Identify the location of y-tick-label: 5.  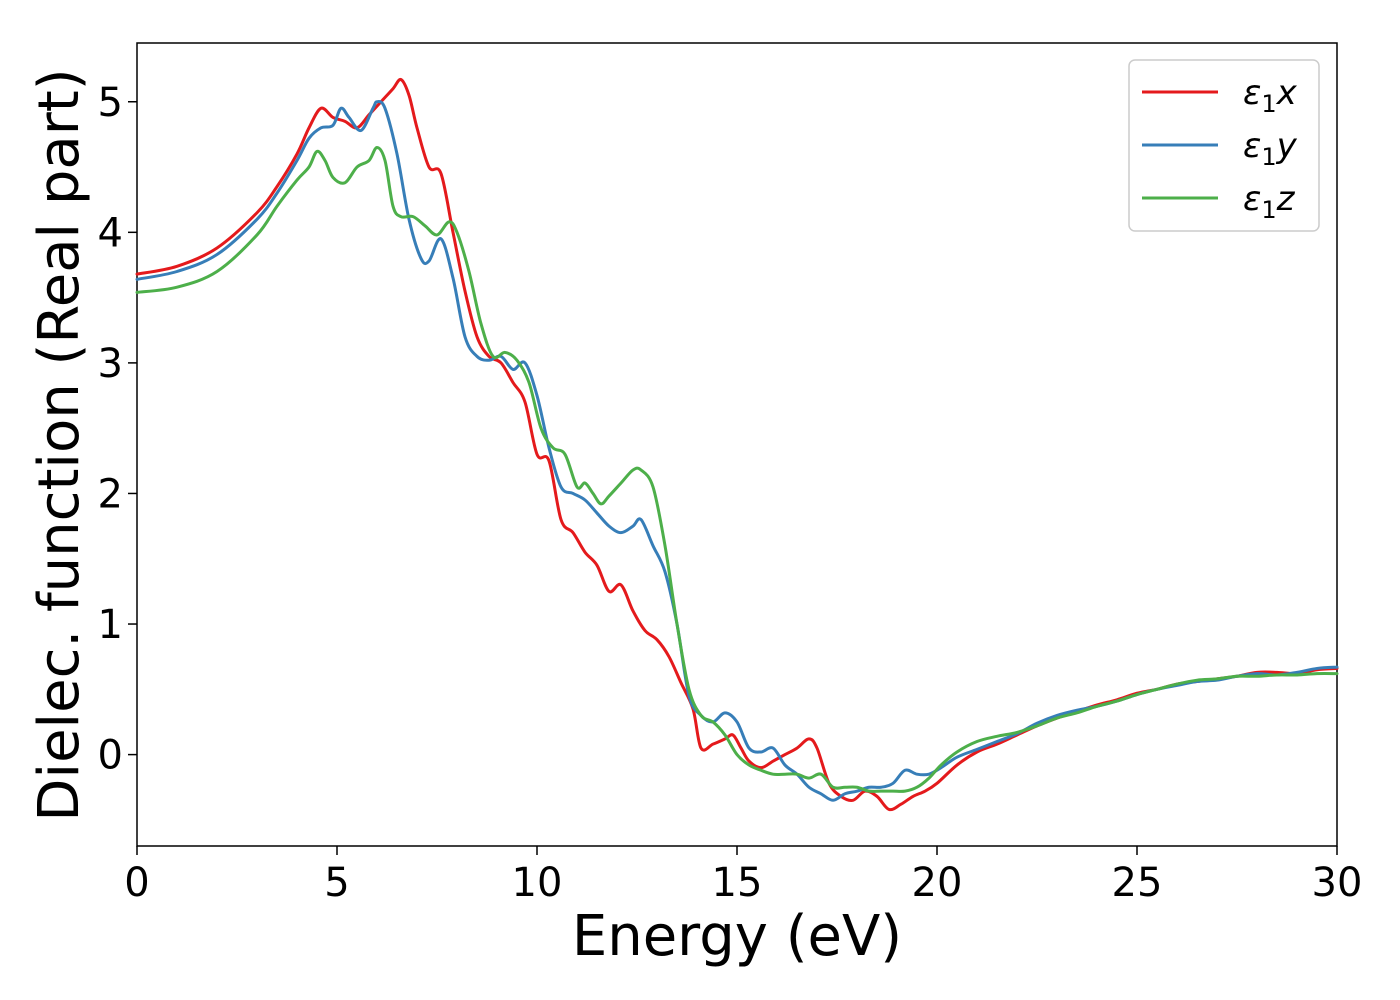
(110, 103).